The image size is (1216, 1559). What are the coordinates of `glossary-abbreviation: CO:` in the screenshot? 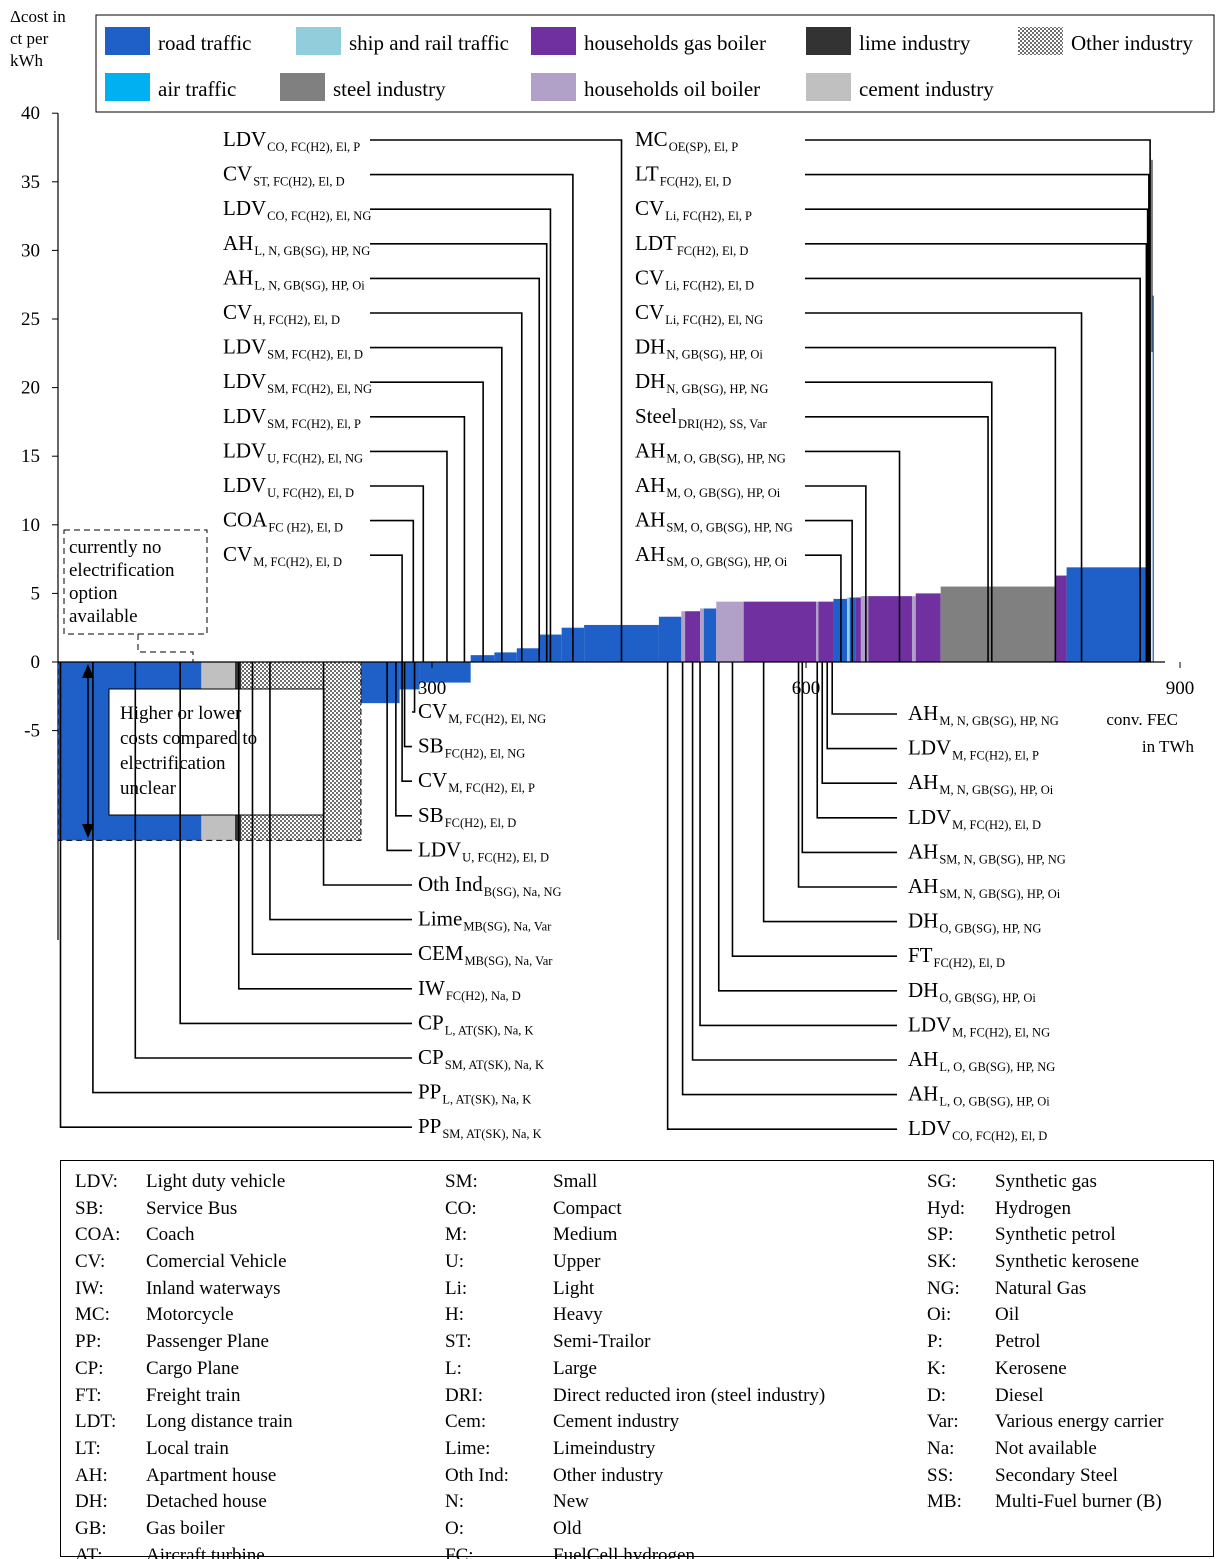 It's located at (461, 1208).